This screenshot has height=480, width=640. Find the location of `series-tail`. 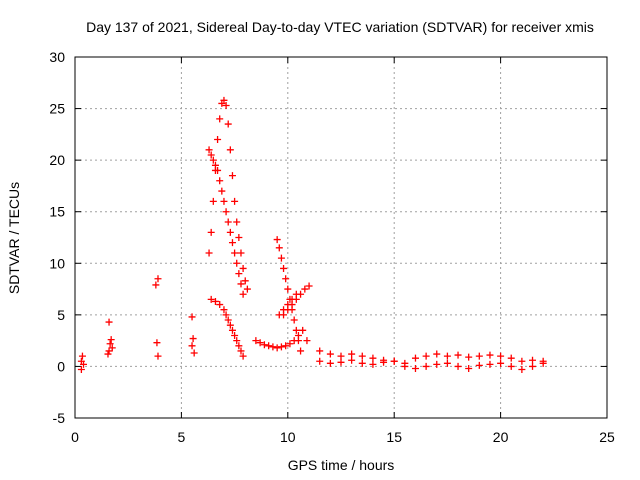

series-tail is located at coordinates (431, 360).